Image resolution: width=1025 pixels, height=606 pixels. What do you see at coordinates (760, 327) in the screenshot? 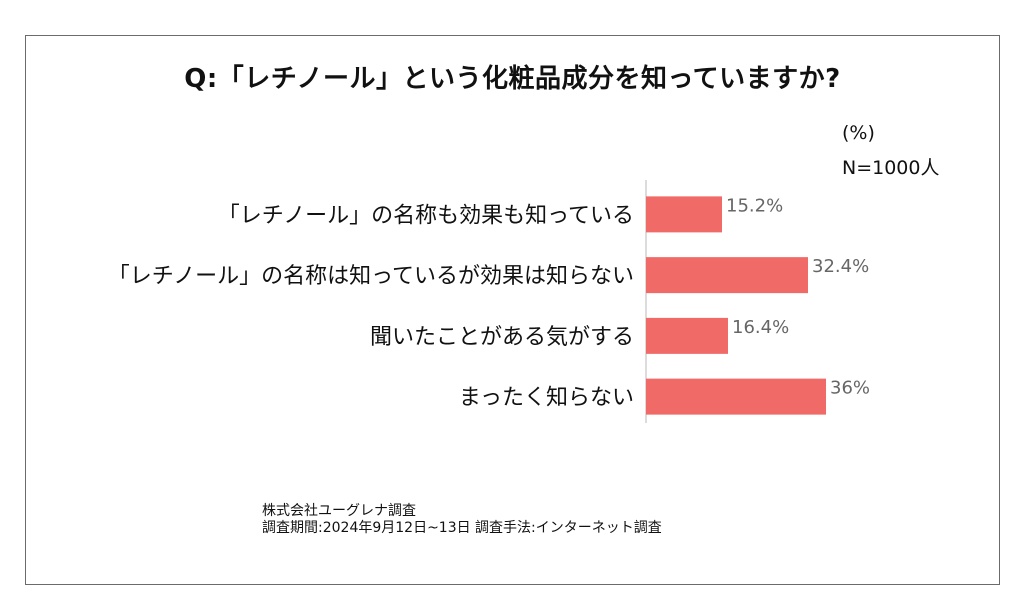
I see `value-label: 16.4%` at bounding box center [760, 327].